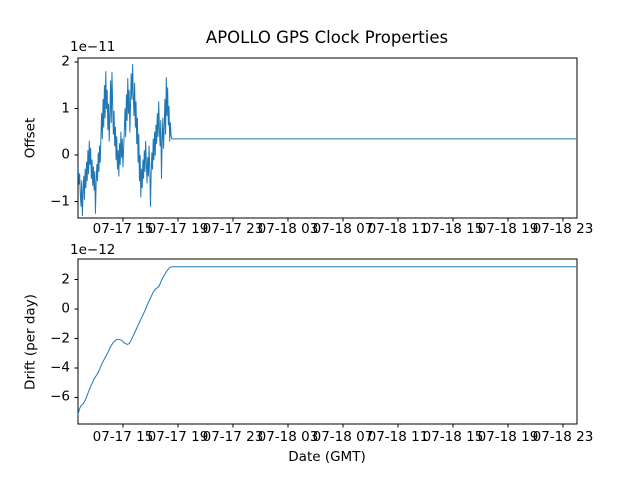  Describe the element at coordinates (65, 154) in the screenshot. I see `offset-ytick-label: 0` at that location.